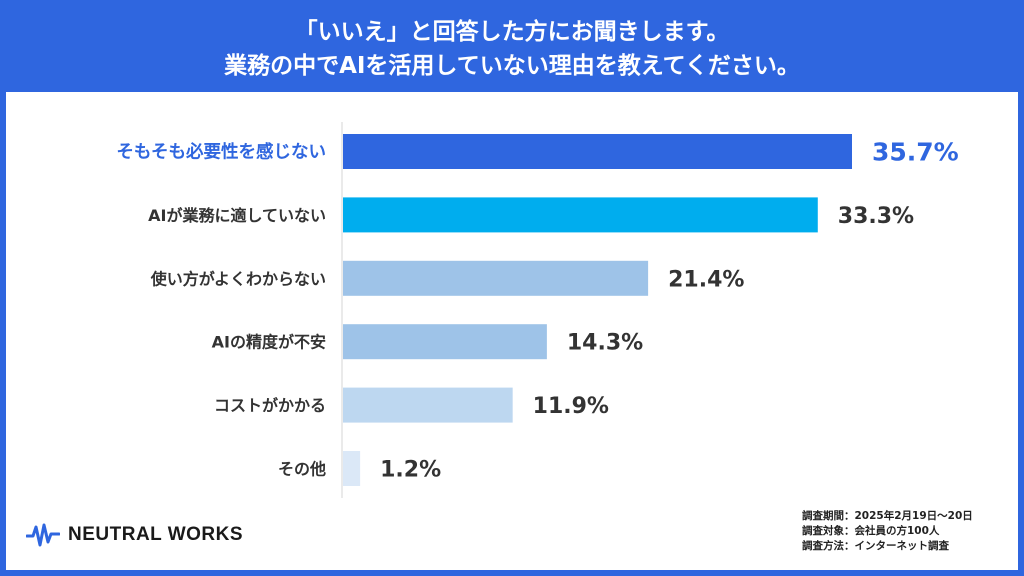 This screenshot has width=1024, height=576. What do you see at coordinates (871, 531) in the screenshot?
I see `survey-target: 調査対象：会社員の方100人` at bounding box center [871, 531].